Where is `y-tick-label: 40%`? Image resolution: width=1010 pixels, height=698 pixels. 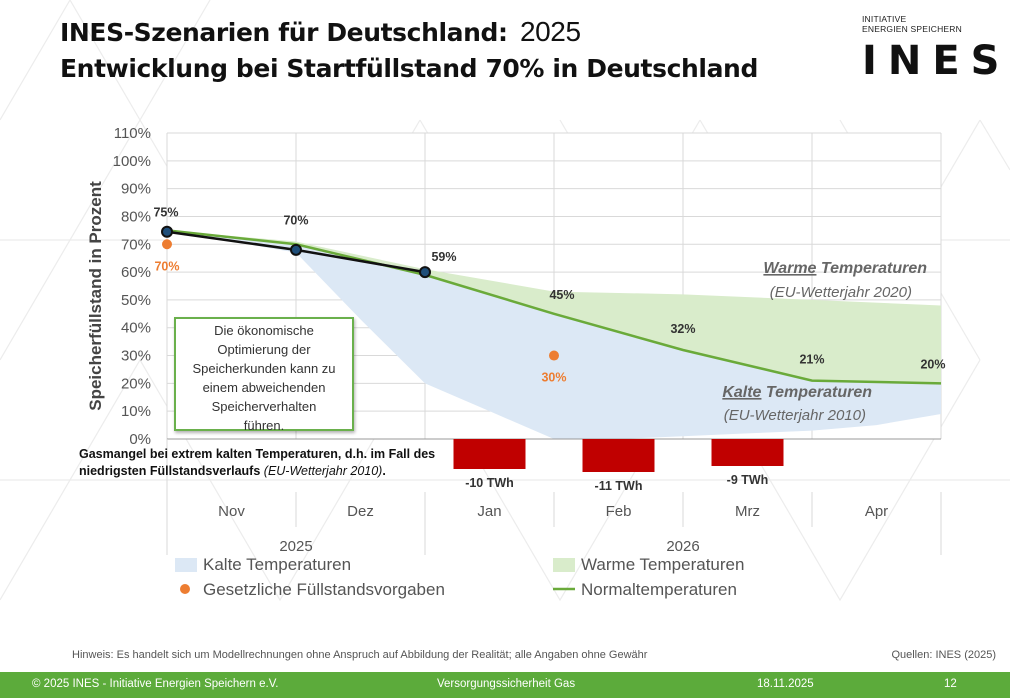
y-tick-label: 40% is located at coordinates (136, 328).